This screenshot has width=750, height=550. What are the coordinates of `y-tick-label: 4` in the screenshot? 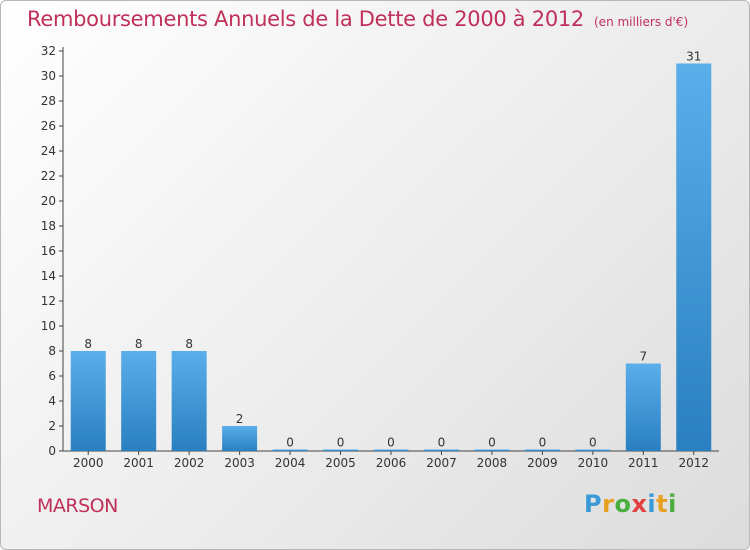 It's located at (52, 401).